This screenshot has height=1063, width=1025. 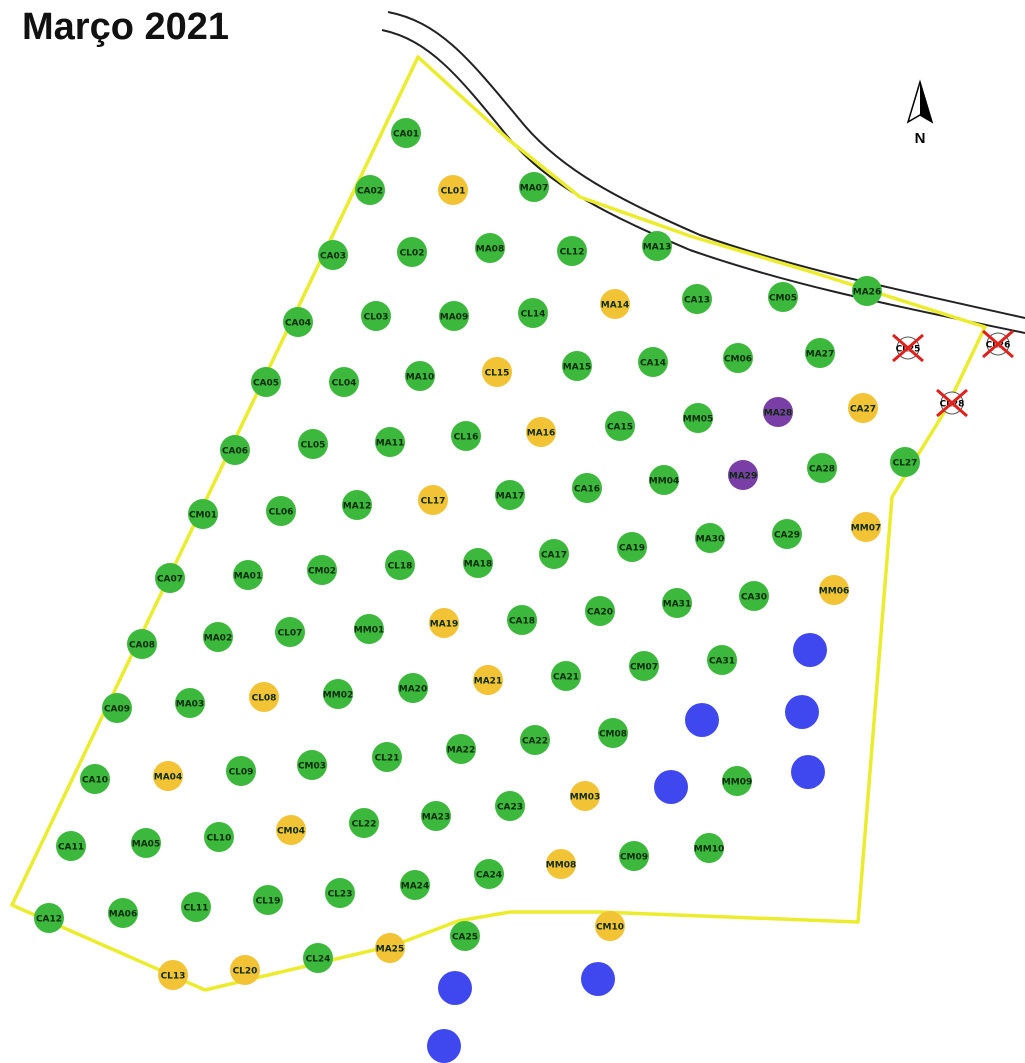 I want to click on tree-cl21: CL21, so click(x=387, y=757).